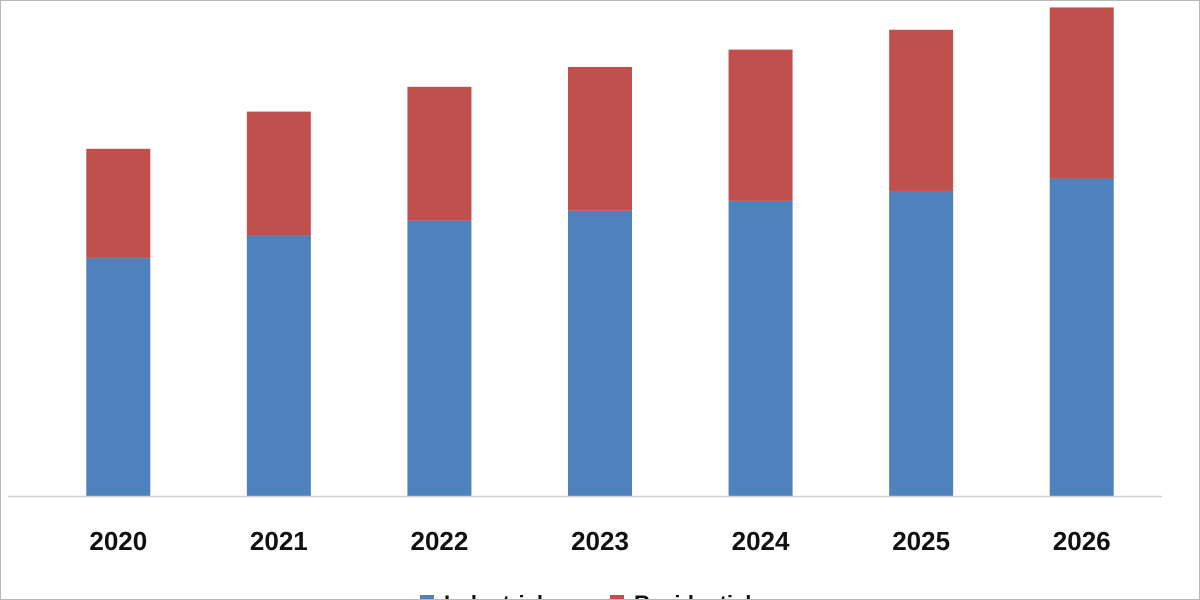  I want to click on bar-industrial-2026, so click(1081, 337).